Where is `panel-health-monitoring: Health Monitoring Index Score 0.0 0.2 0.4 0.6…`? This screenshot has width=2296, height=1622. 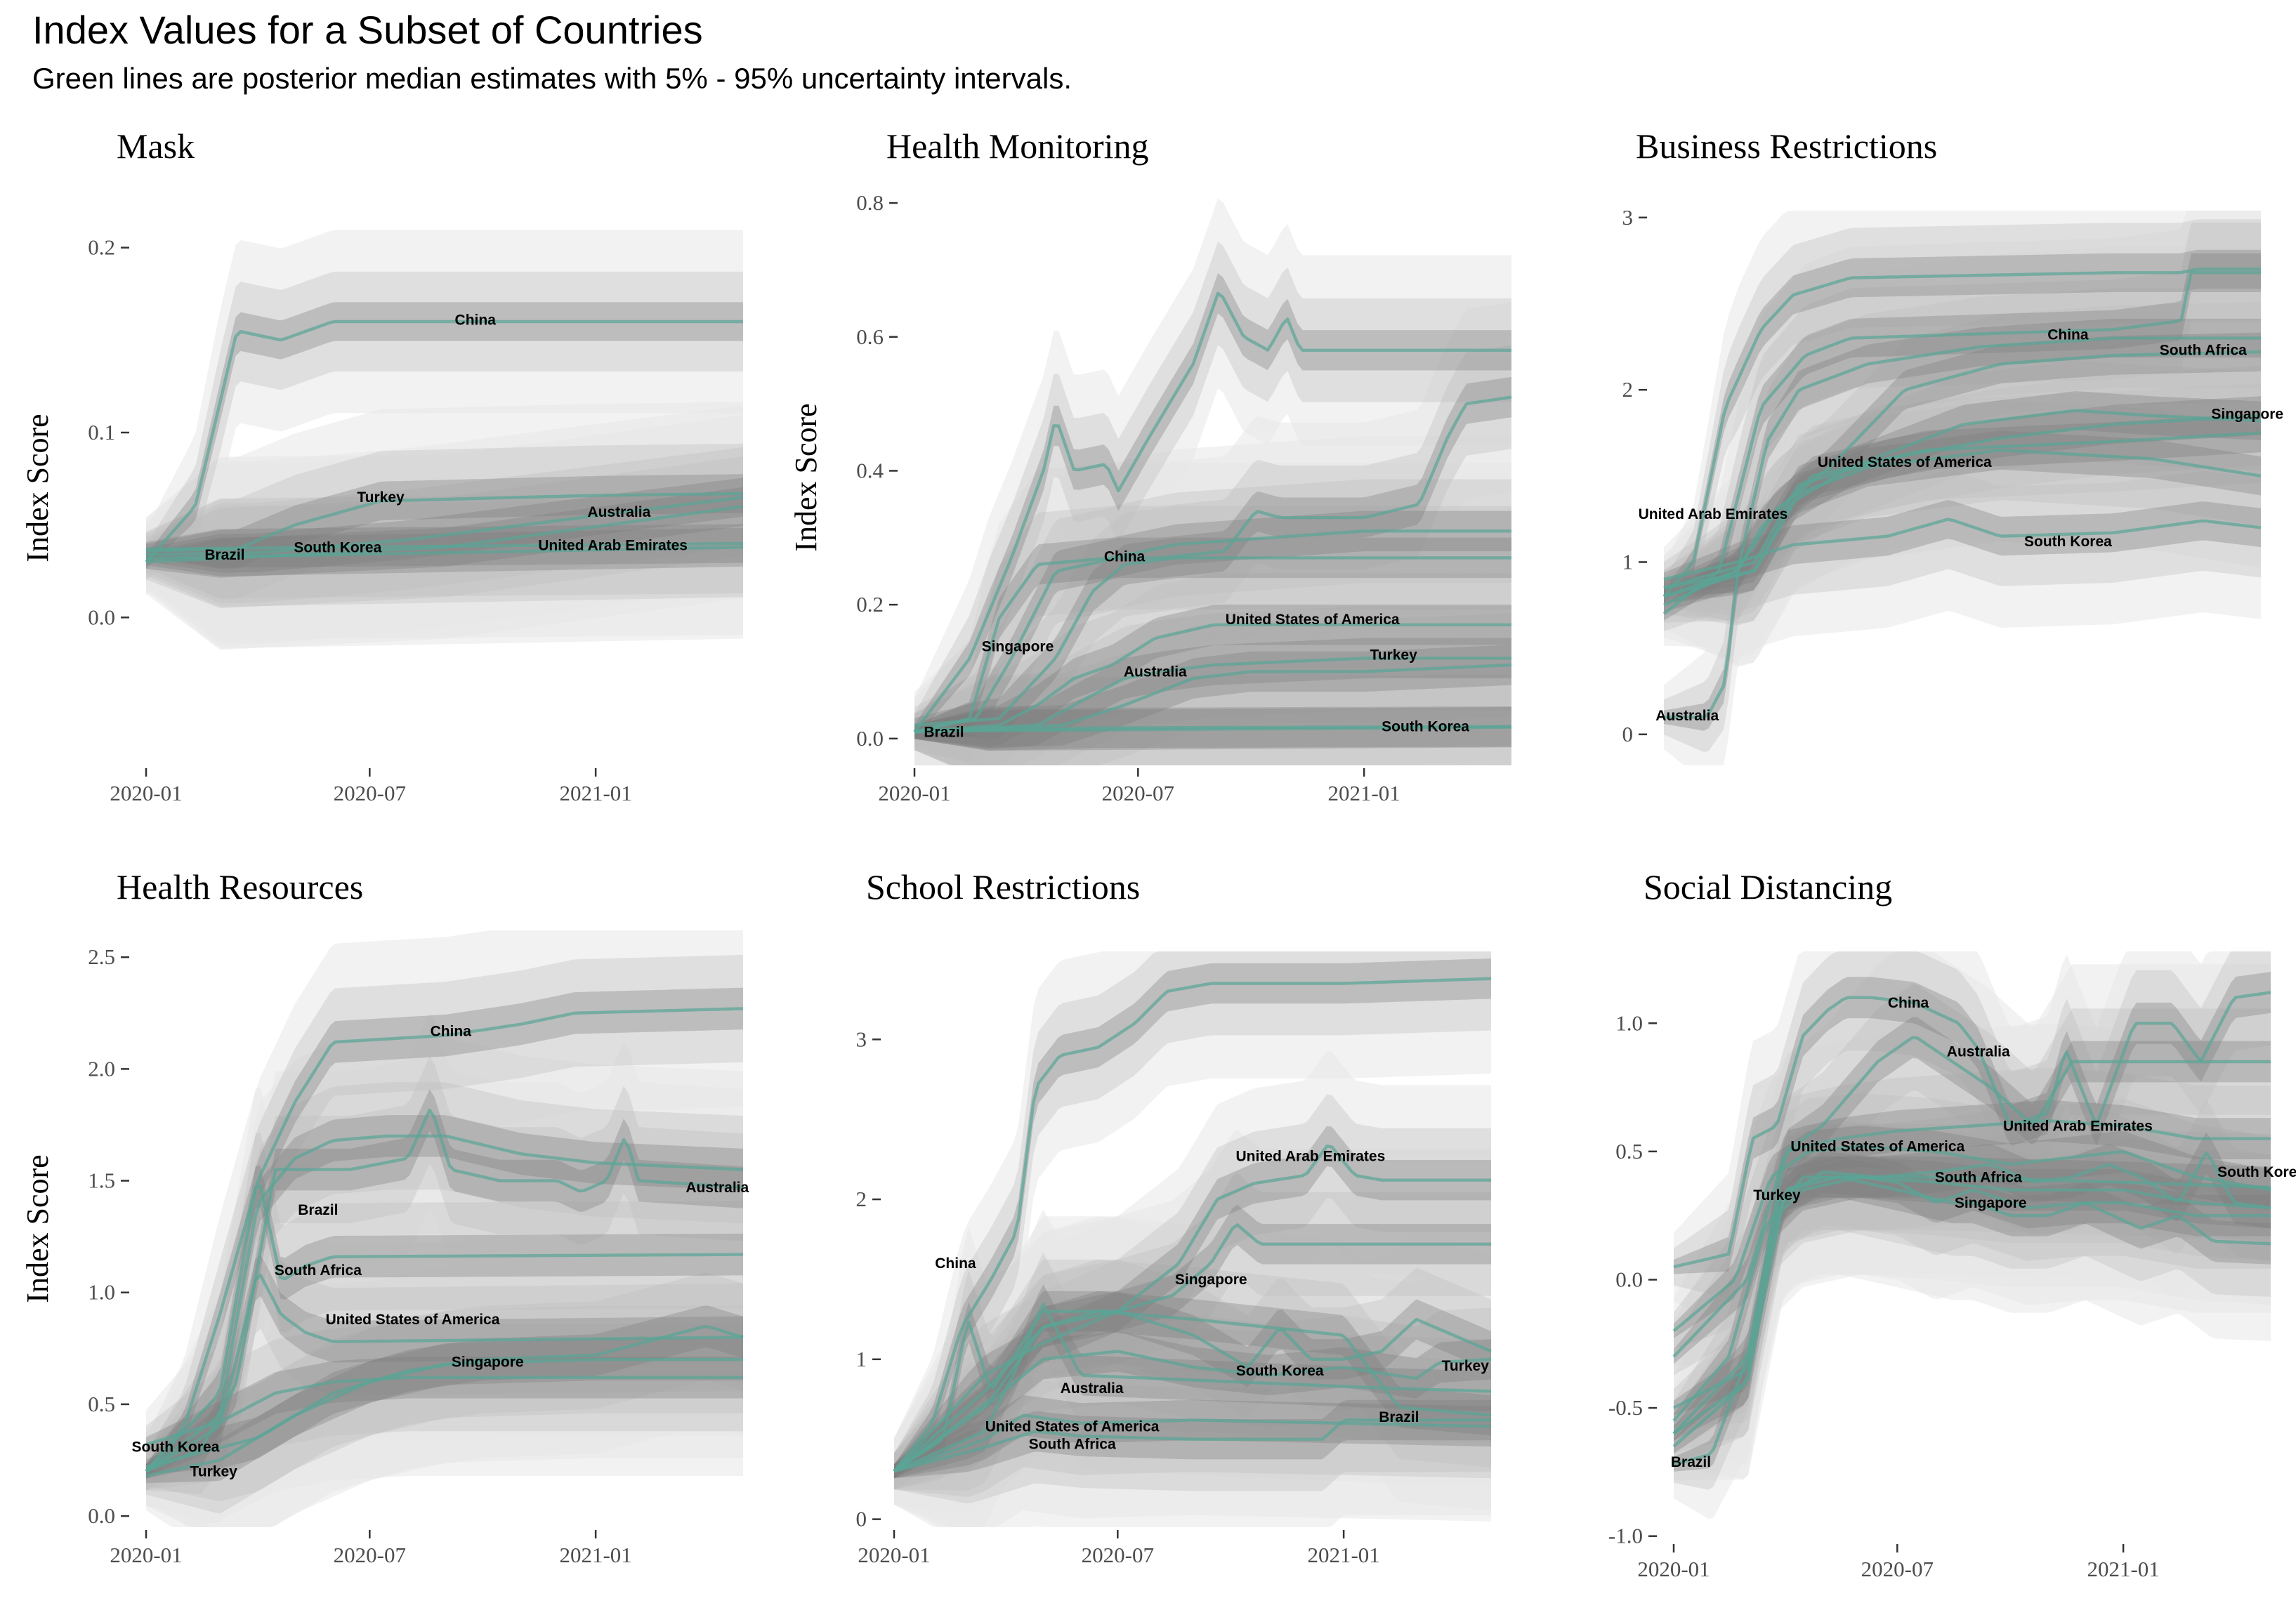
panel-health-monitoring: Health Monitoring Index Score 0.0 0.2 0.4 0.6… is located at coordinates (1150, 465).